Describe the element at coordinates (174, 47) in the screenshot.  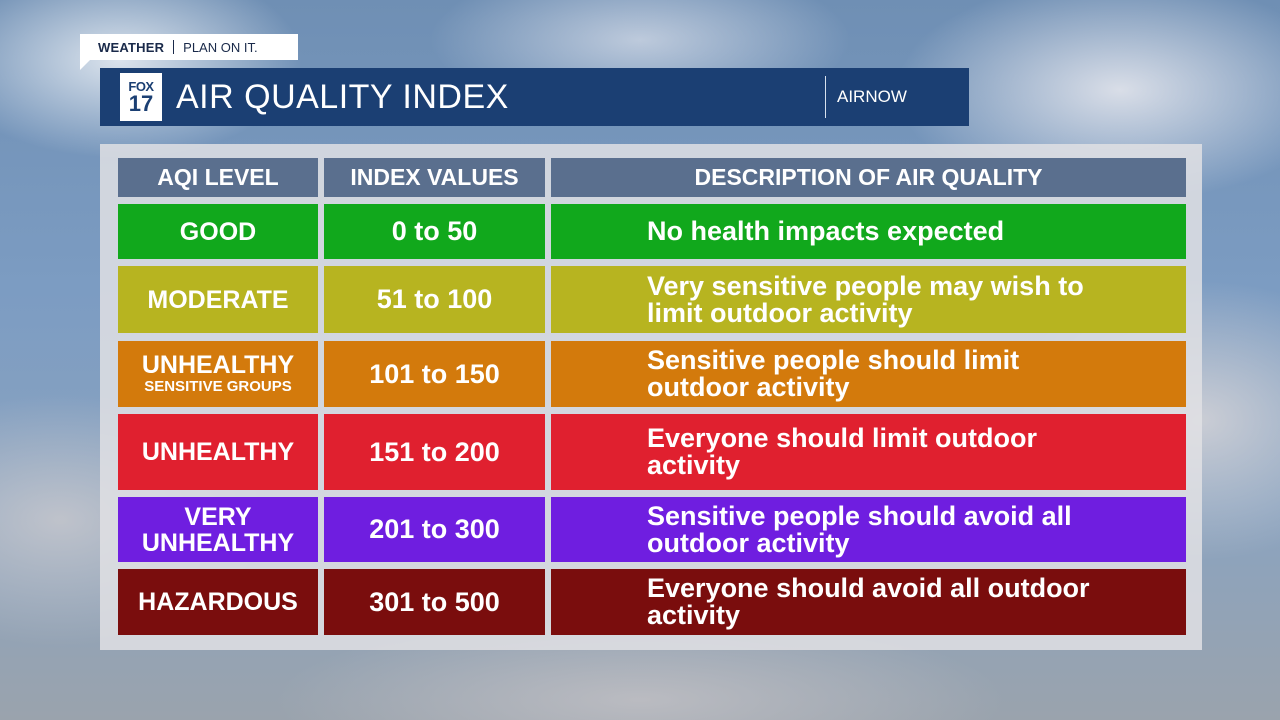
I see `badge-divider` at that location.